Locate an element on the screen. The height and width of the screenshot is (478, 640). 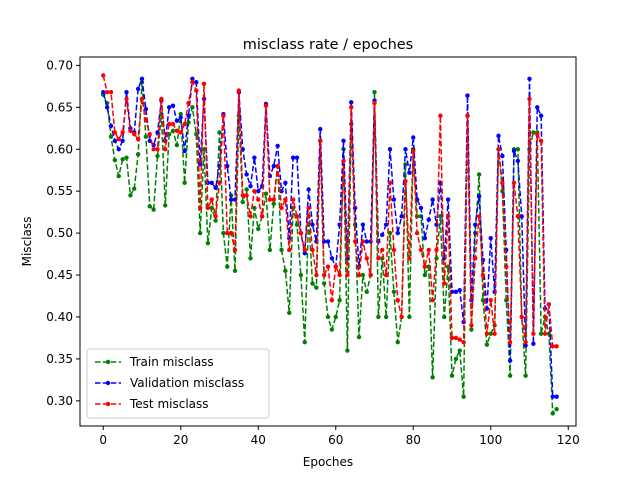
y-tick-label: 0.30 is located at coordinates (59, 401).